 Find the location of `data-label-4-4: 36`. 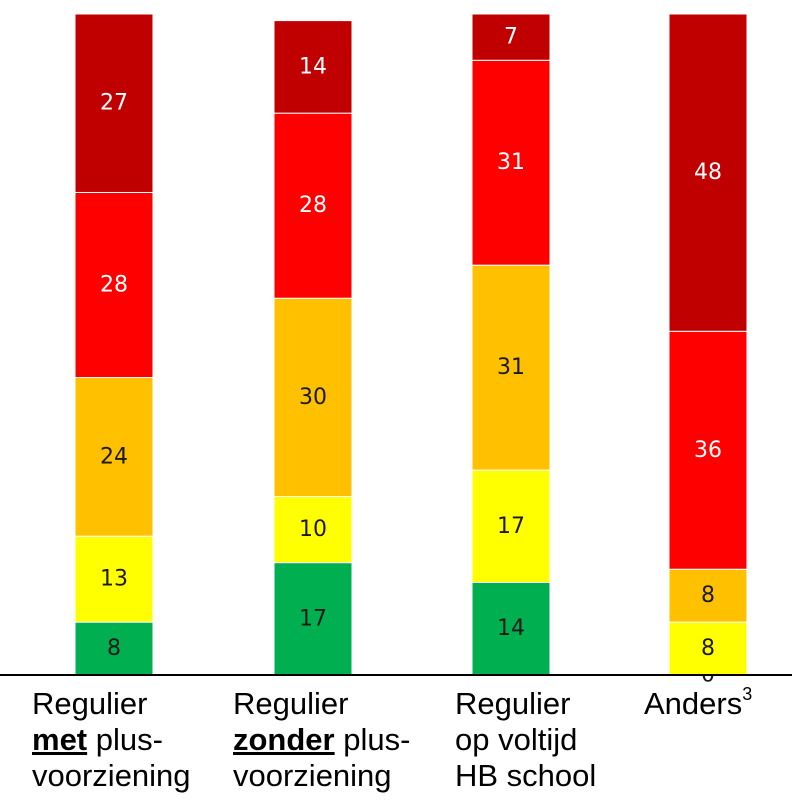

data-label-4-4: 36 is located at coordinates (708, 450).